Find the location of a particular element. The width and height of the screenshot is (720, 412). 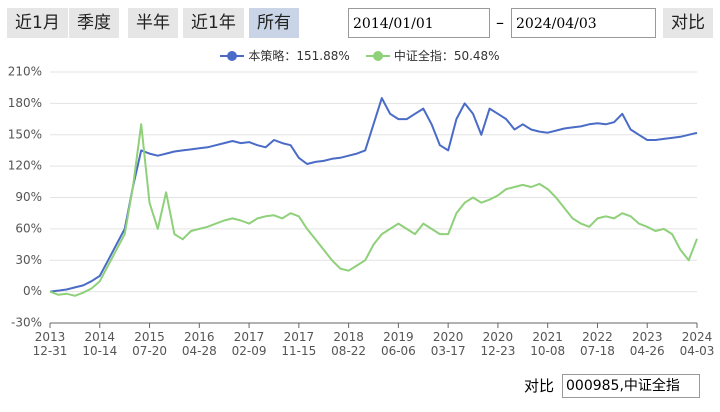

y-tick-label: 90% is located at coordinates (28, 197).